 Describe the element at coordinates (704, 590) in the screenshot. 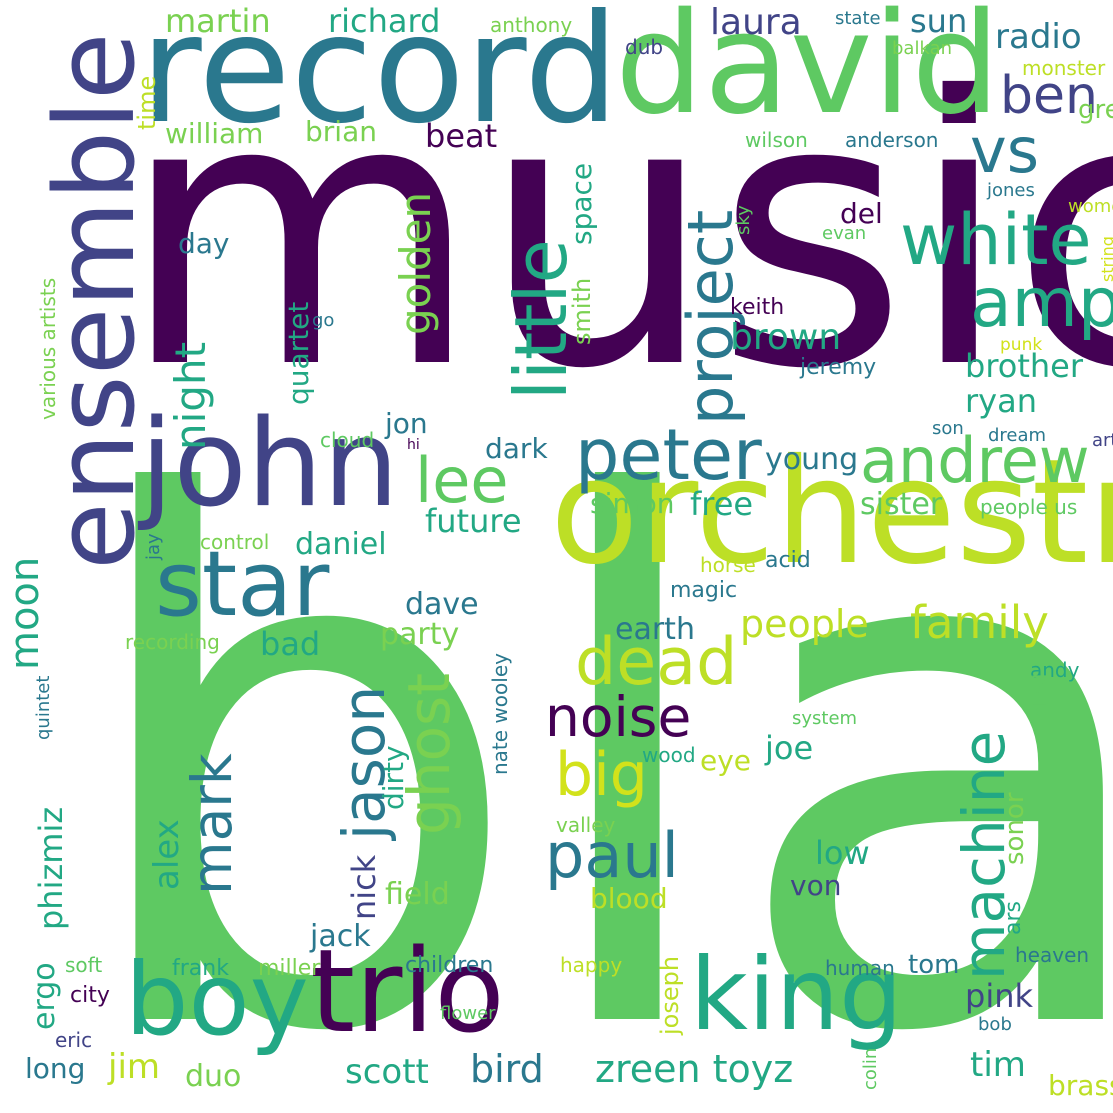

I see `word-magic: magic` at that location.